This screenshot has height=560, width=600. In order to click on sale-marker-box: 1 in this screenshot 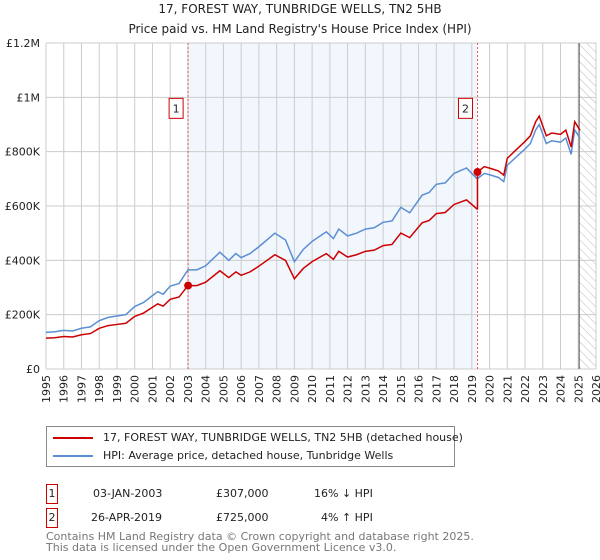, I will do `click(52, 494)`.